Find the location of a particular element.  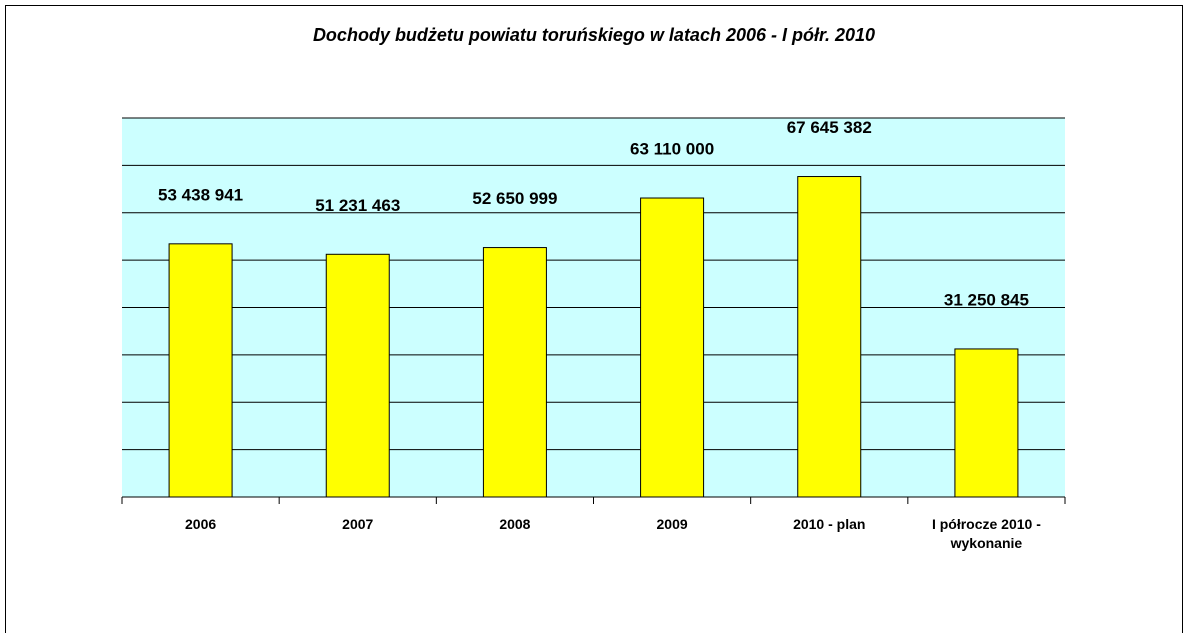

value-label: 67 645 382 is located at coordinates (829, 127).